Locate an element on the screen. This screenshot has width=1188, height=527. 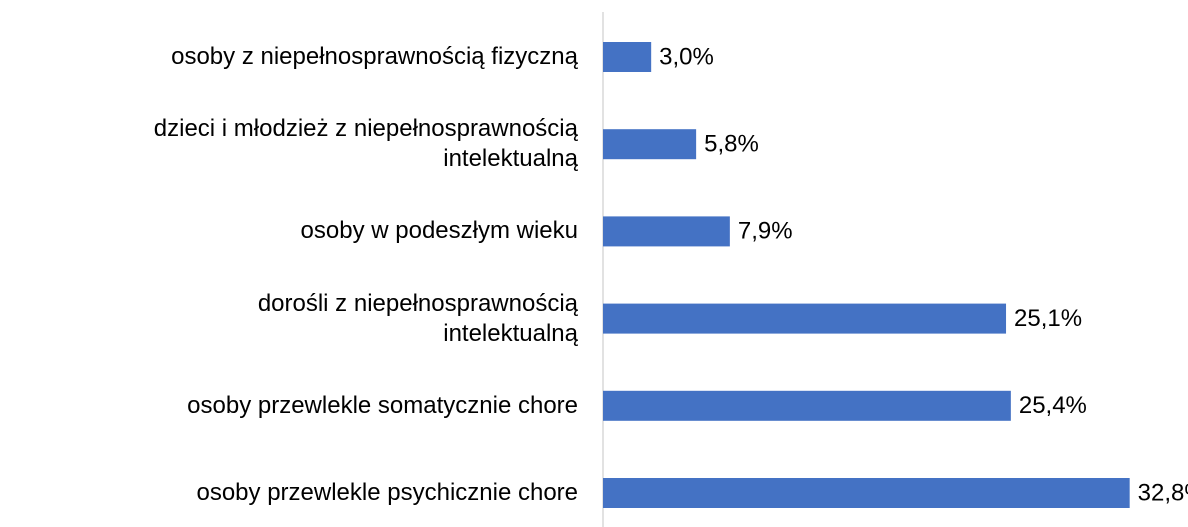
category-label: osoby z niepełnosprawnością fizyczną is located at coordinates (374, 56).